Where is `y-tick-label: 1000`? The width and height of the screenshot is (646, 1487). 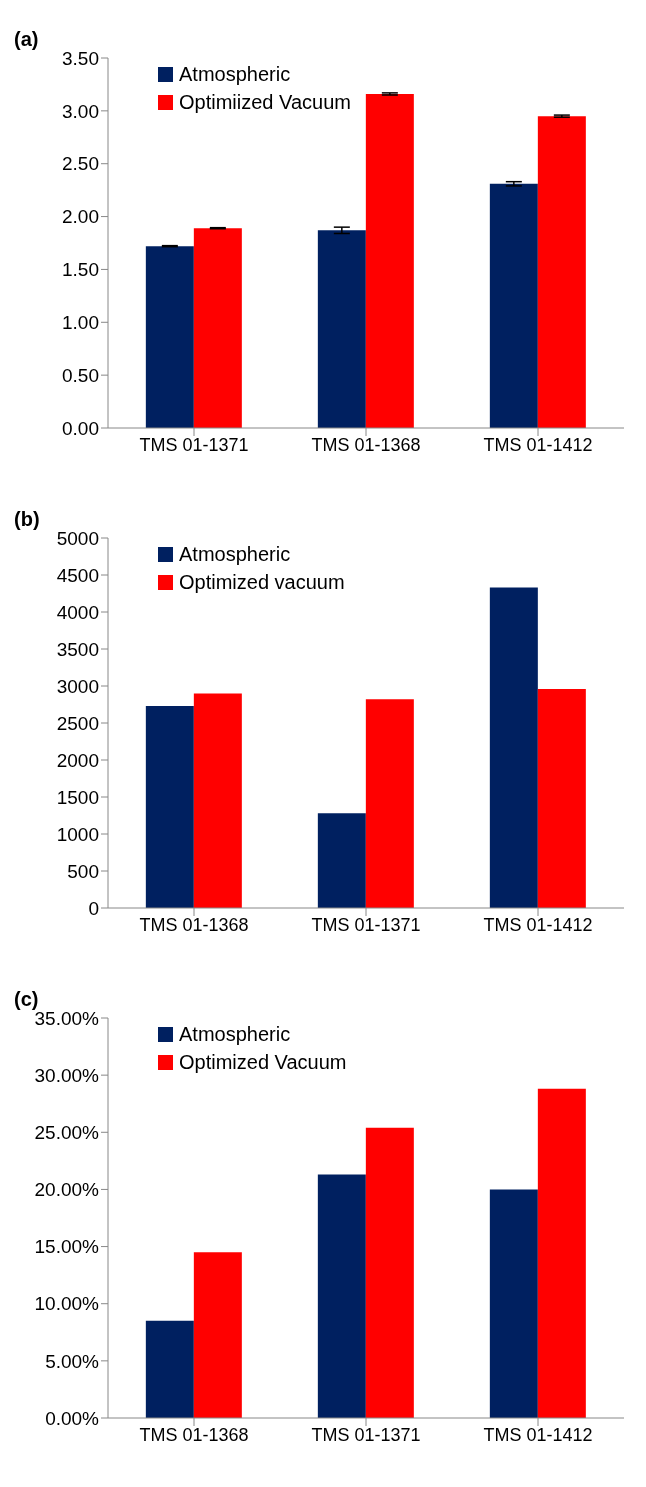 y-tick-label: 1000 is located at coordinates (77, 834).